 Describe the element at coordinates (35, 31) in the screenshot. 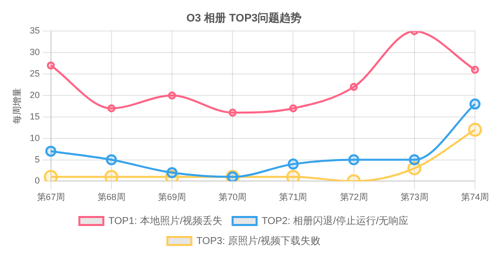

I see `y-tick-label: 35` at that location.